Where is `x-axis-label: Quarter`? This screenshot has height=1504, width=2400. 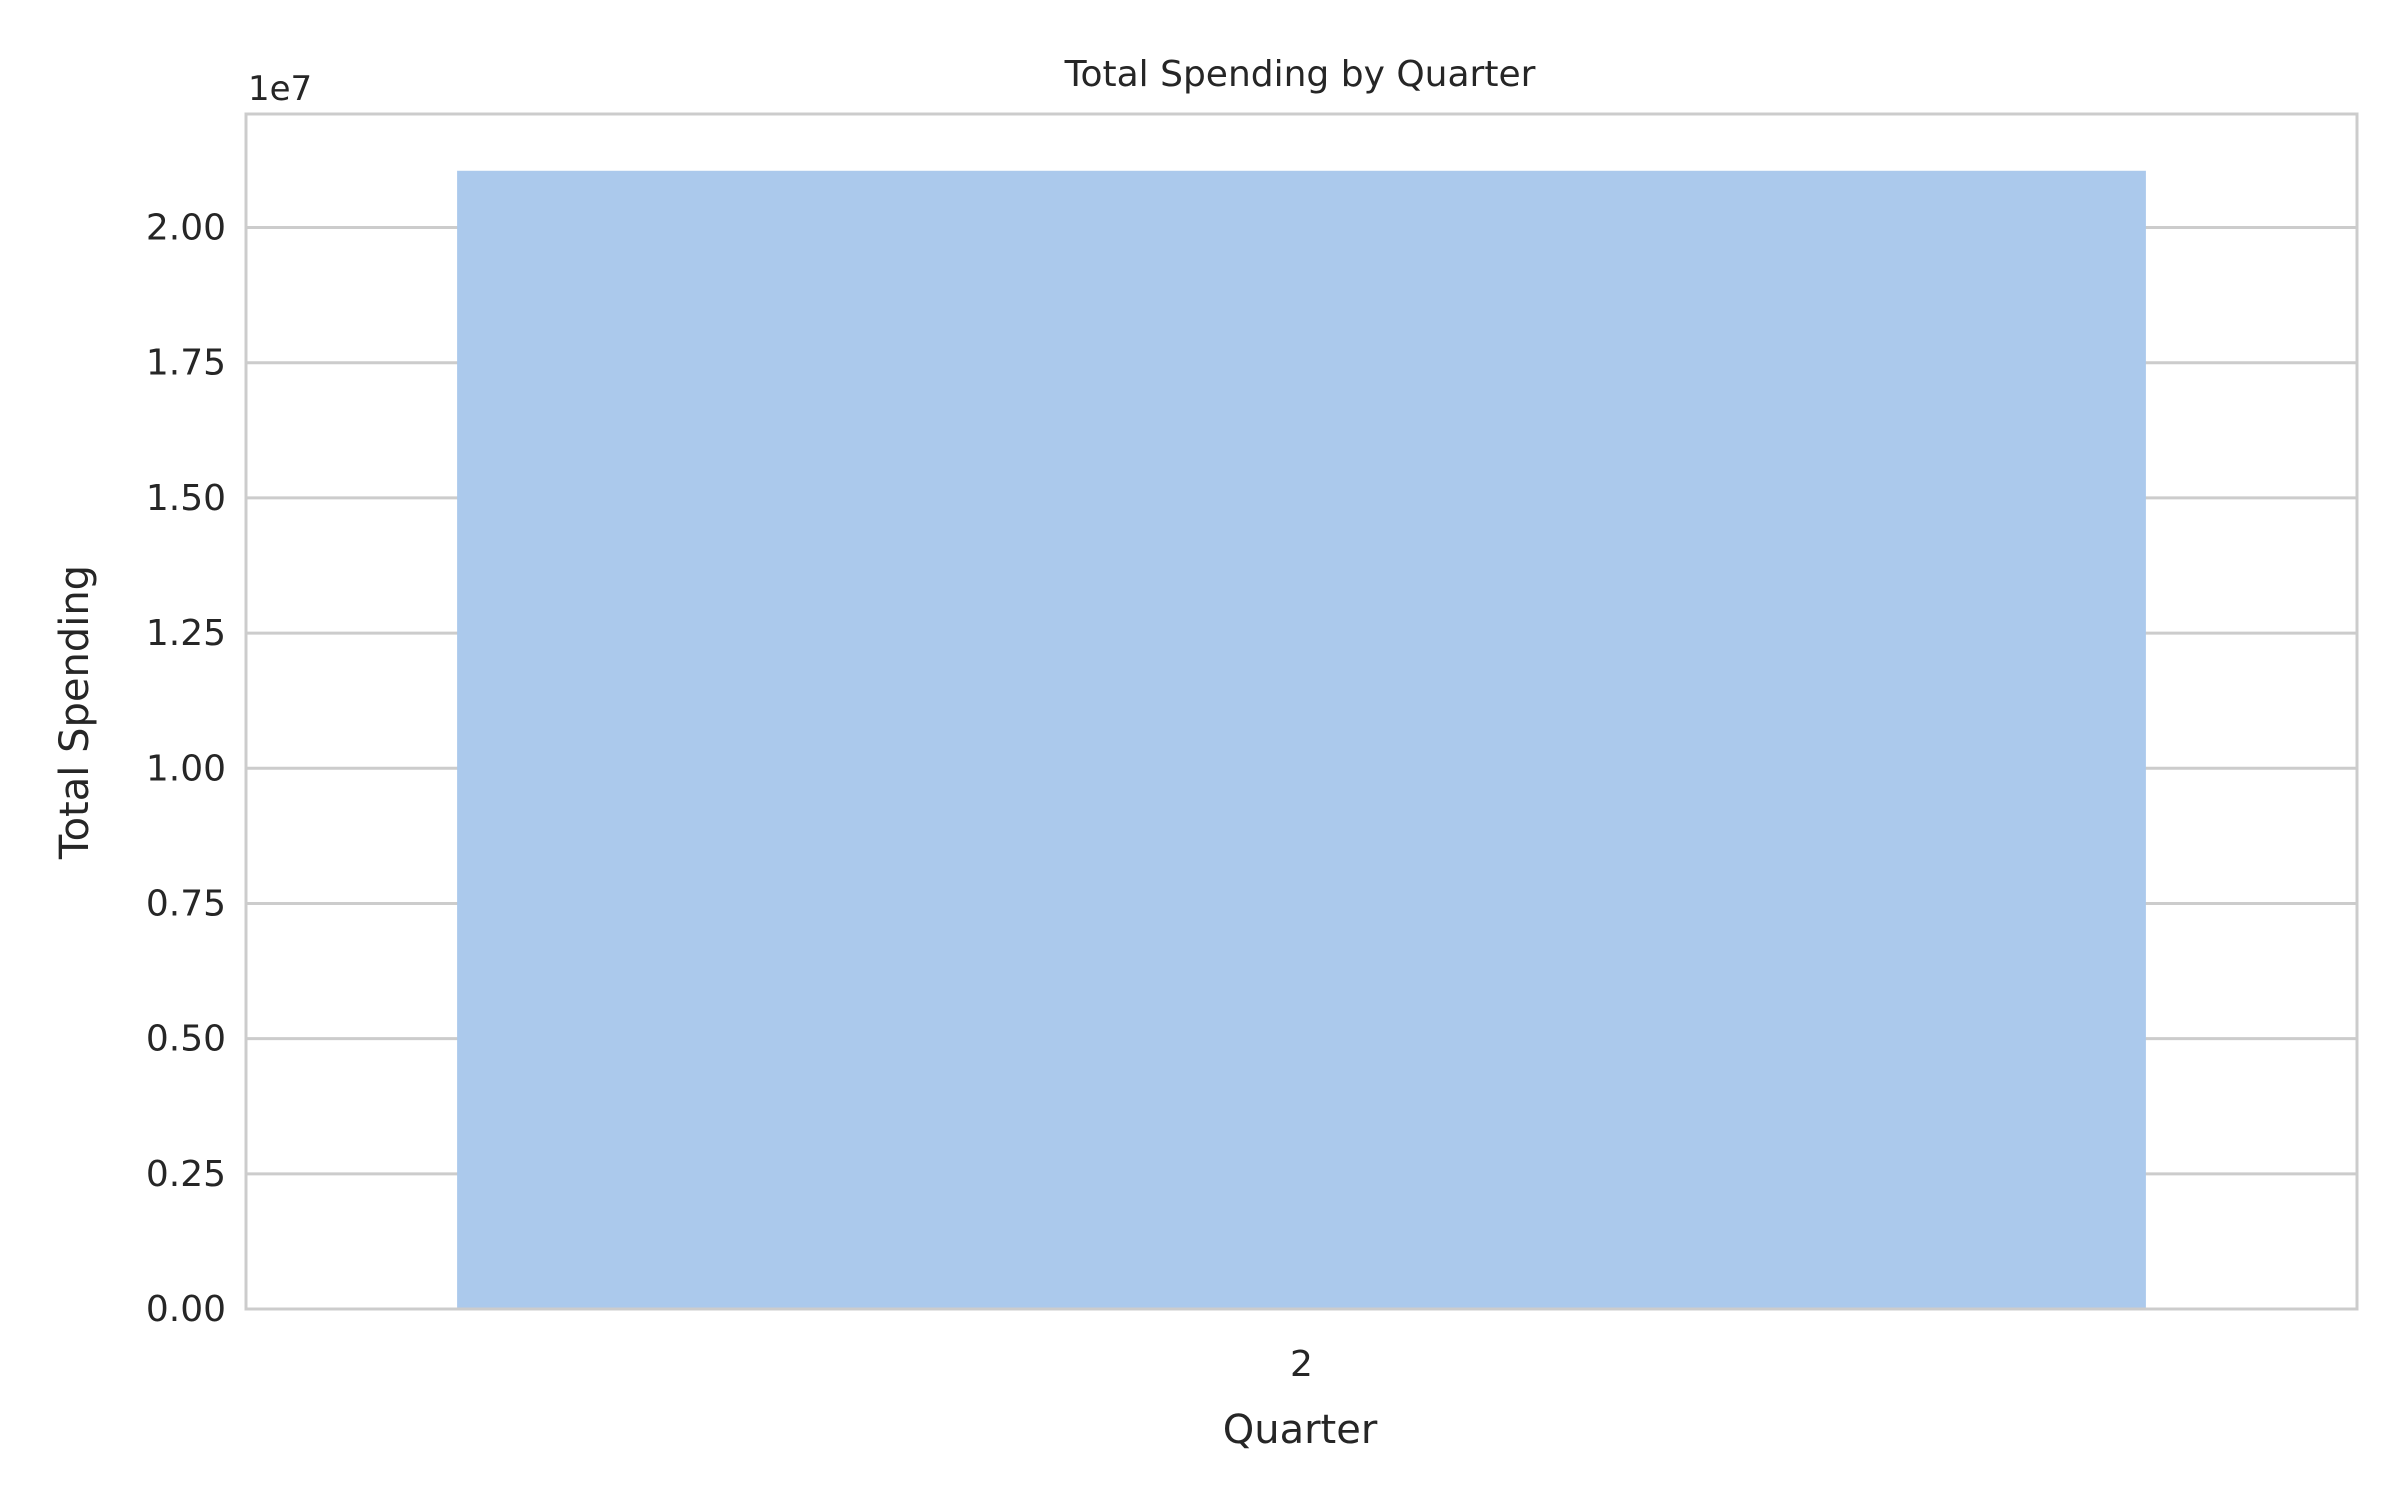 x-axis-label: Quarter is located at coordinates (1300, 1430).